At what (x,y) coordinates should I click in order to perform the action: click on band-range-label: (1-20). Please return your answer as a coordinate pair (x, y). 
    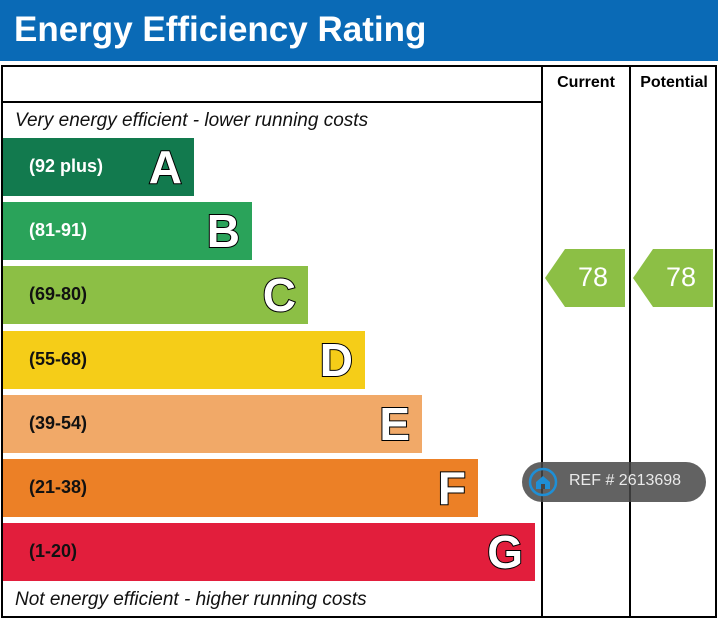
    Looking at the image, I should click on (53, 551).